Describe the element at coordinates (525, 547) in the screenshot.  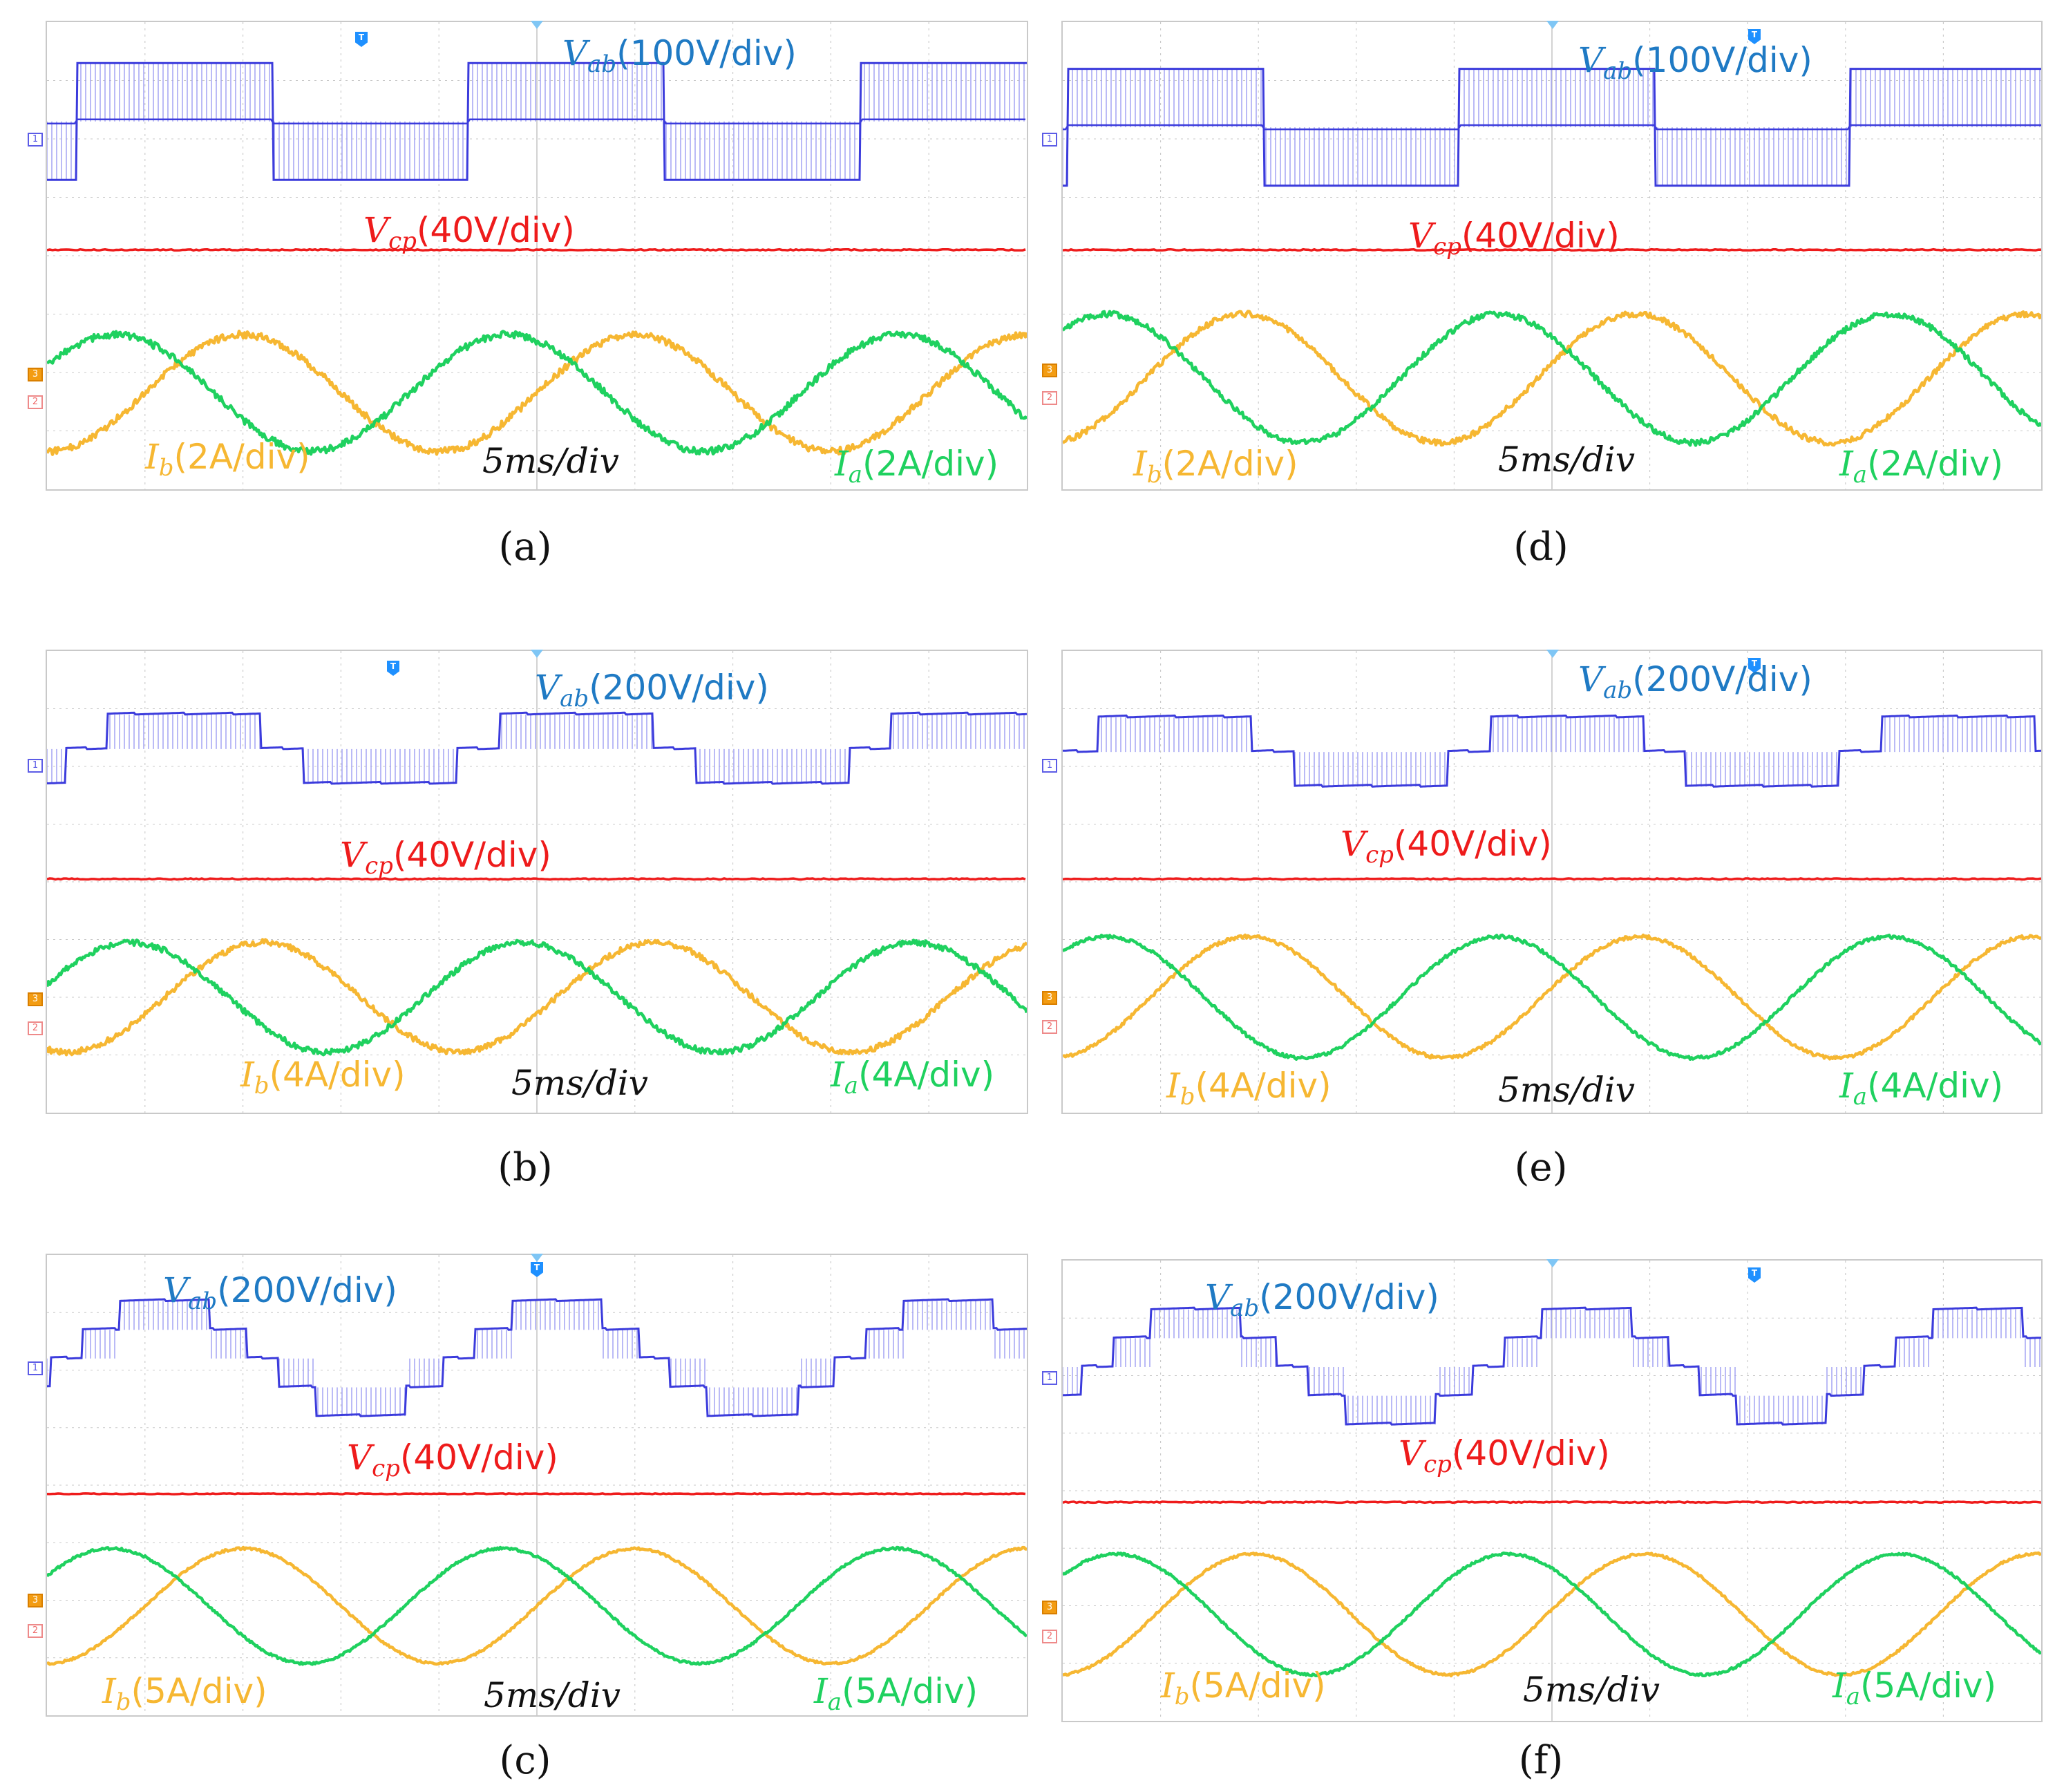
I see `caption-a: (a)` at that location.